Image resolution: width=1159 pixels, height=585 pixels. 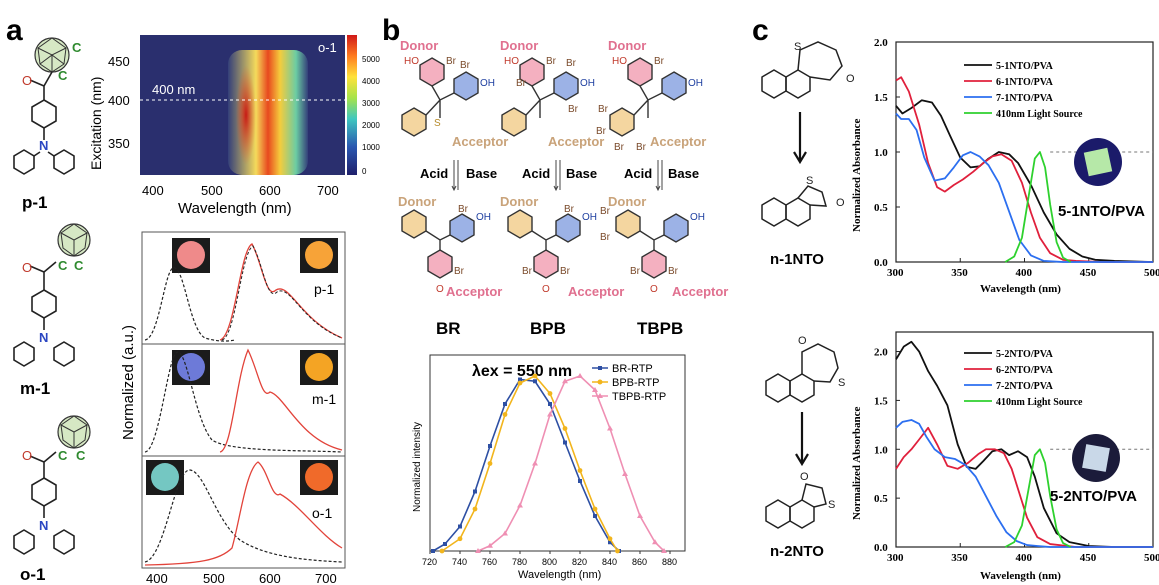 I want to click on heatmap-peak, so click(x=246, y=115).